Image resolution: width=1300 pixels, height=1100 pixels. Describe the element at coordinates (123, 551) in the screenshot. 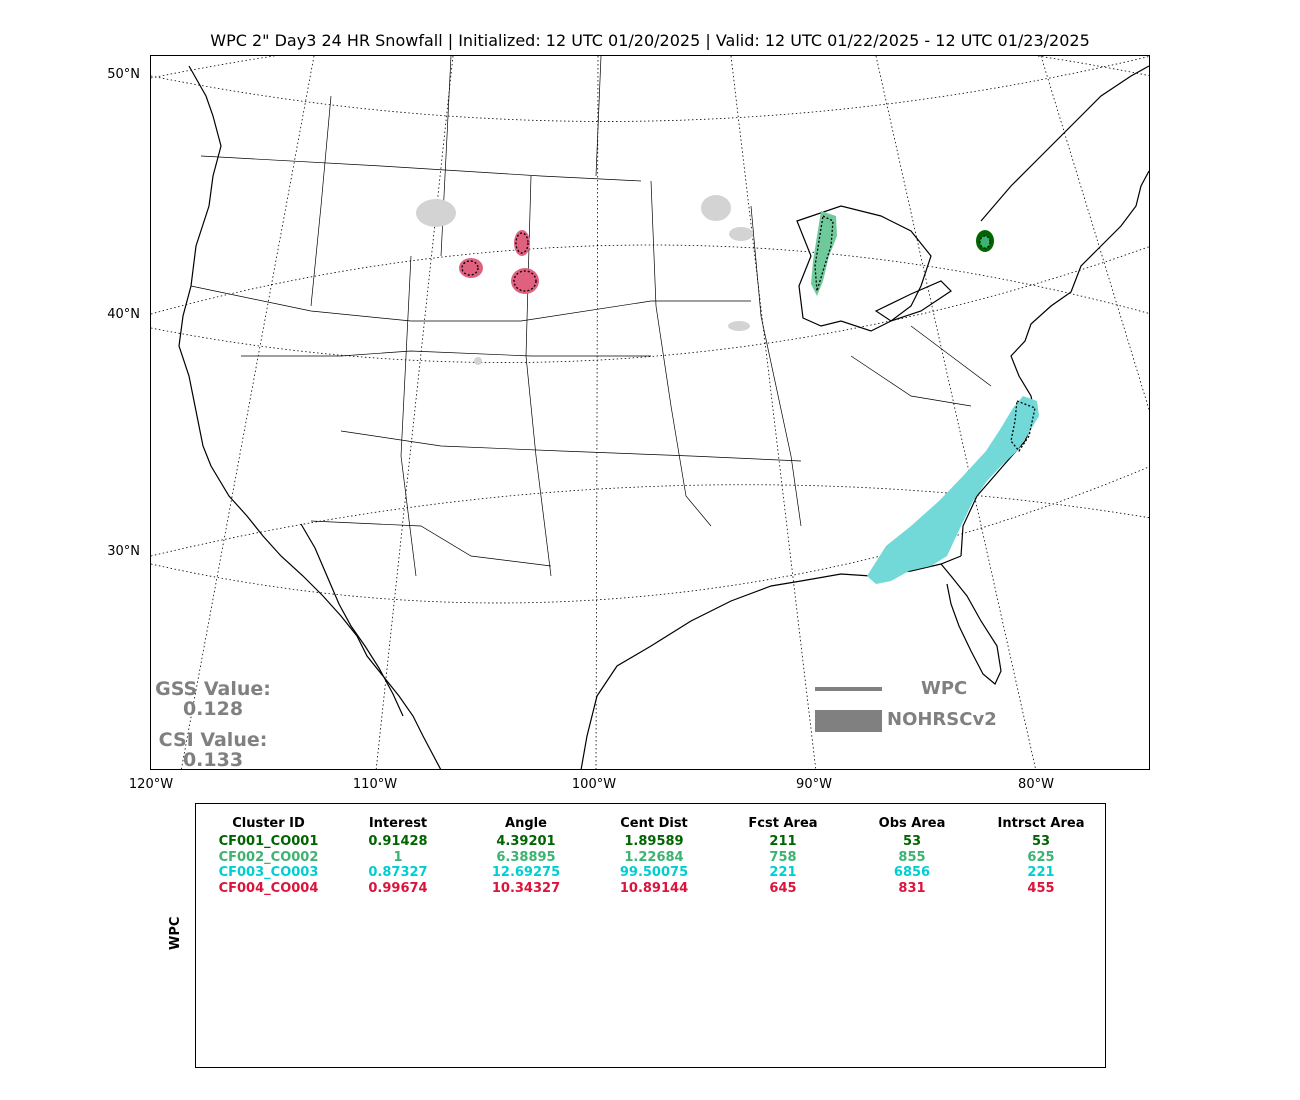

I see `lat-label-30n: 30°N` at that location.